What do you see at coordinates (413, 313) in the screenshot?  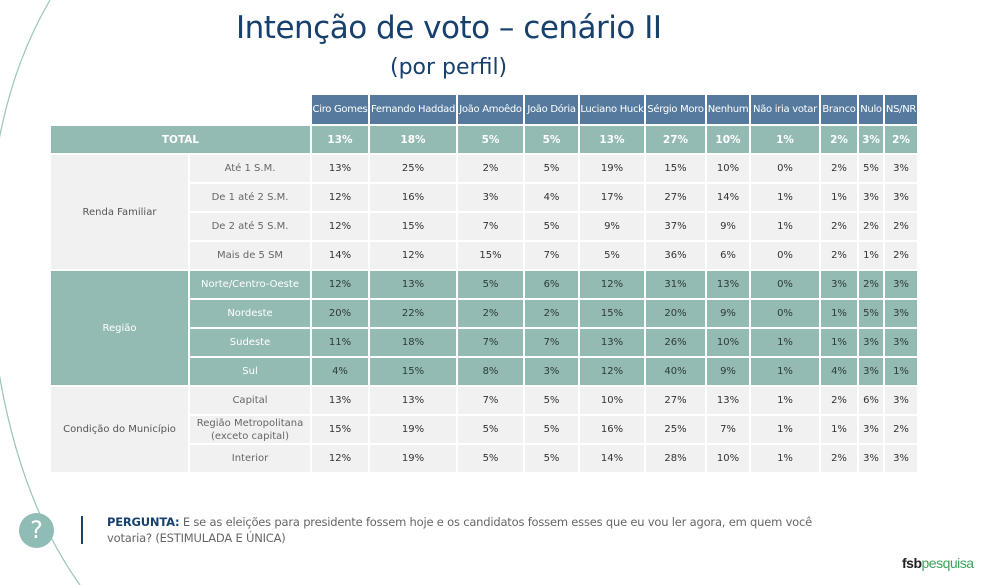 I see `data-cell: 22%` at bounding box center [413, 313].